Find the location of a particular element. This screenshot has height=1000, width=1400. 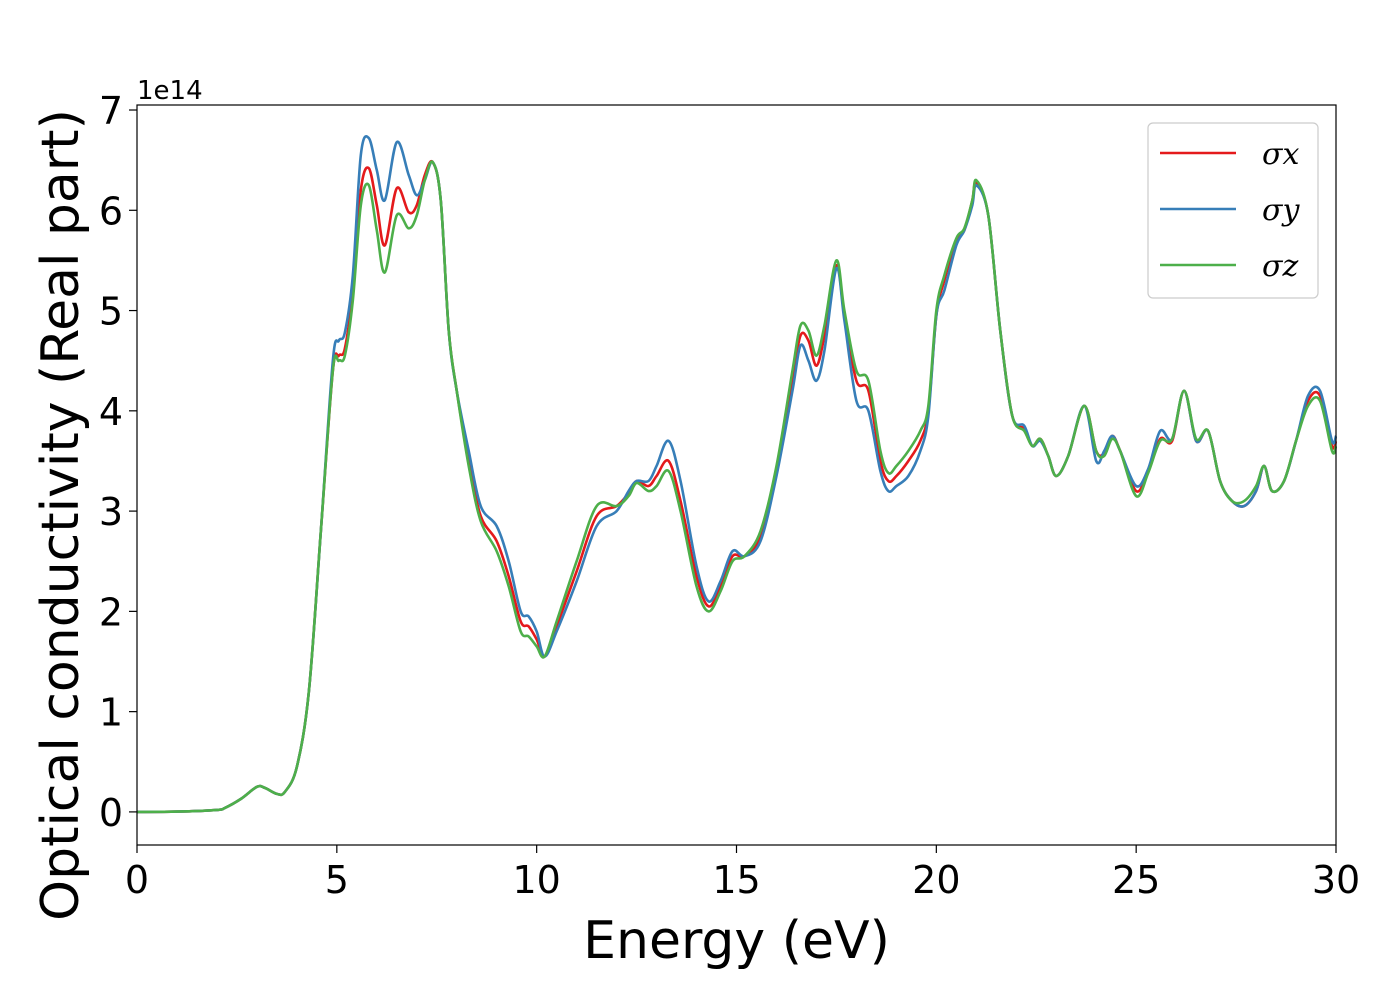

y-axis: 0 1 2 3 4 5 6 7 is located at coordinates (118, 462).